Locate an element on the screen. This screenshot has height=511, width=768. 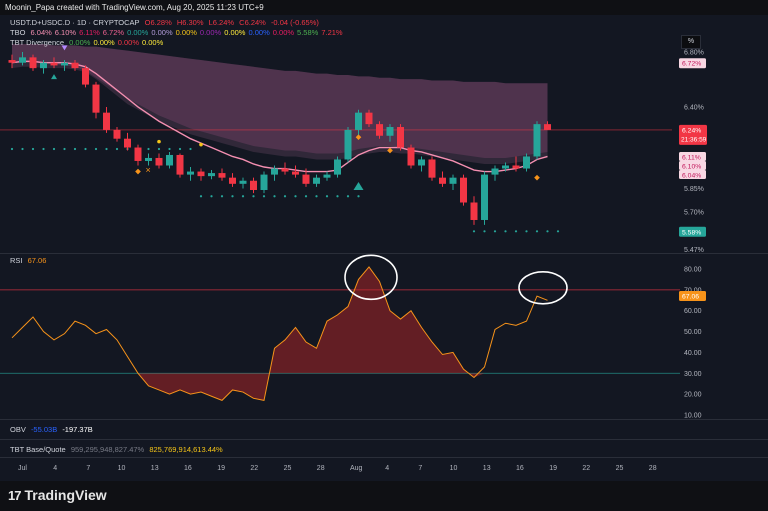
rsi-badge: 67.06 is located at coordinates (690, 296).